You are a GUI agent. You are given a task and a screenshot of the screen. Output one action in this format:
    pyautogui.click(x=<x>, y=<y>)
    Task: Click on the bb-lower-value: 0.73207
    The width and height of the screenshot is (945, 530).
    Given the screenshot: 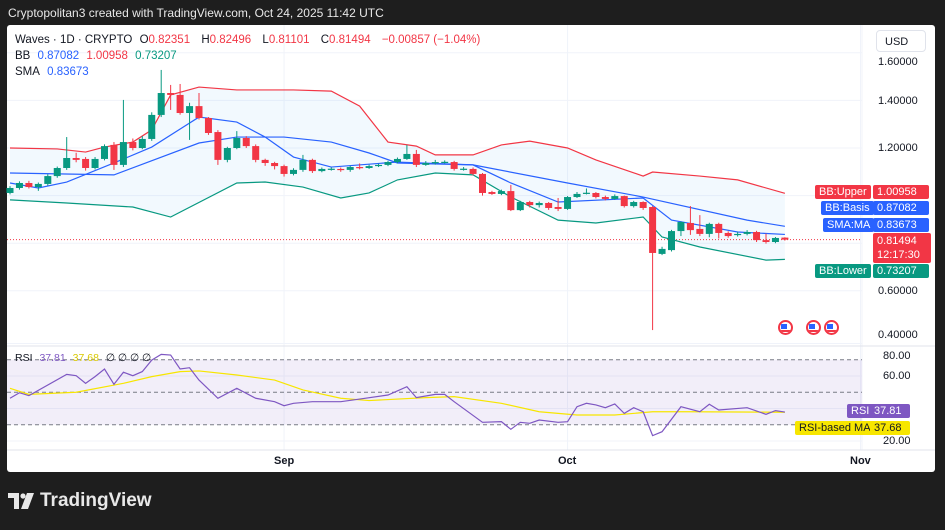 What is the action you would take?
    pyautogui.click(x=156, y=56)
    